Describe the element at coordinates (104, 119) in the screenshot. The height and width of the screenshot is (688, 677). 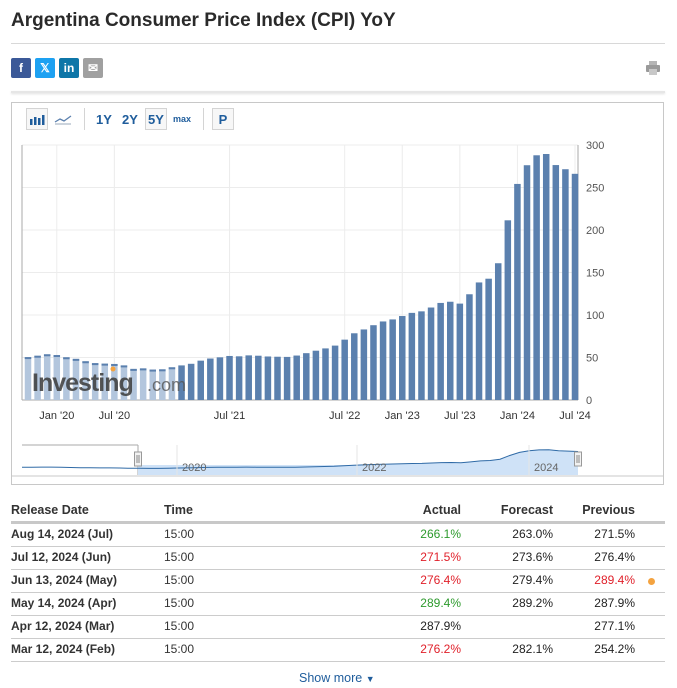
I see `range-1y-button: 1Y` at that location.